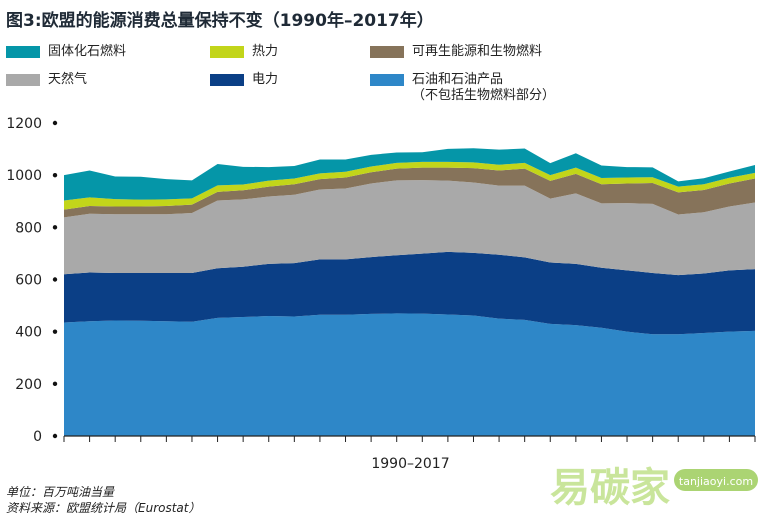  What do you see at coordinates (28, 385) in the screenshot?
I see `y-tick-label: 200` at bounding box center [28, 385].